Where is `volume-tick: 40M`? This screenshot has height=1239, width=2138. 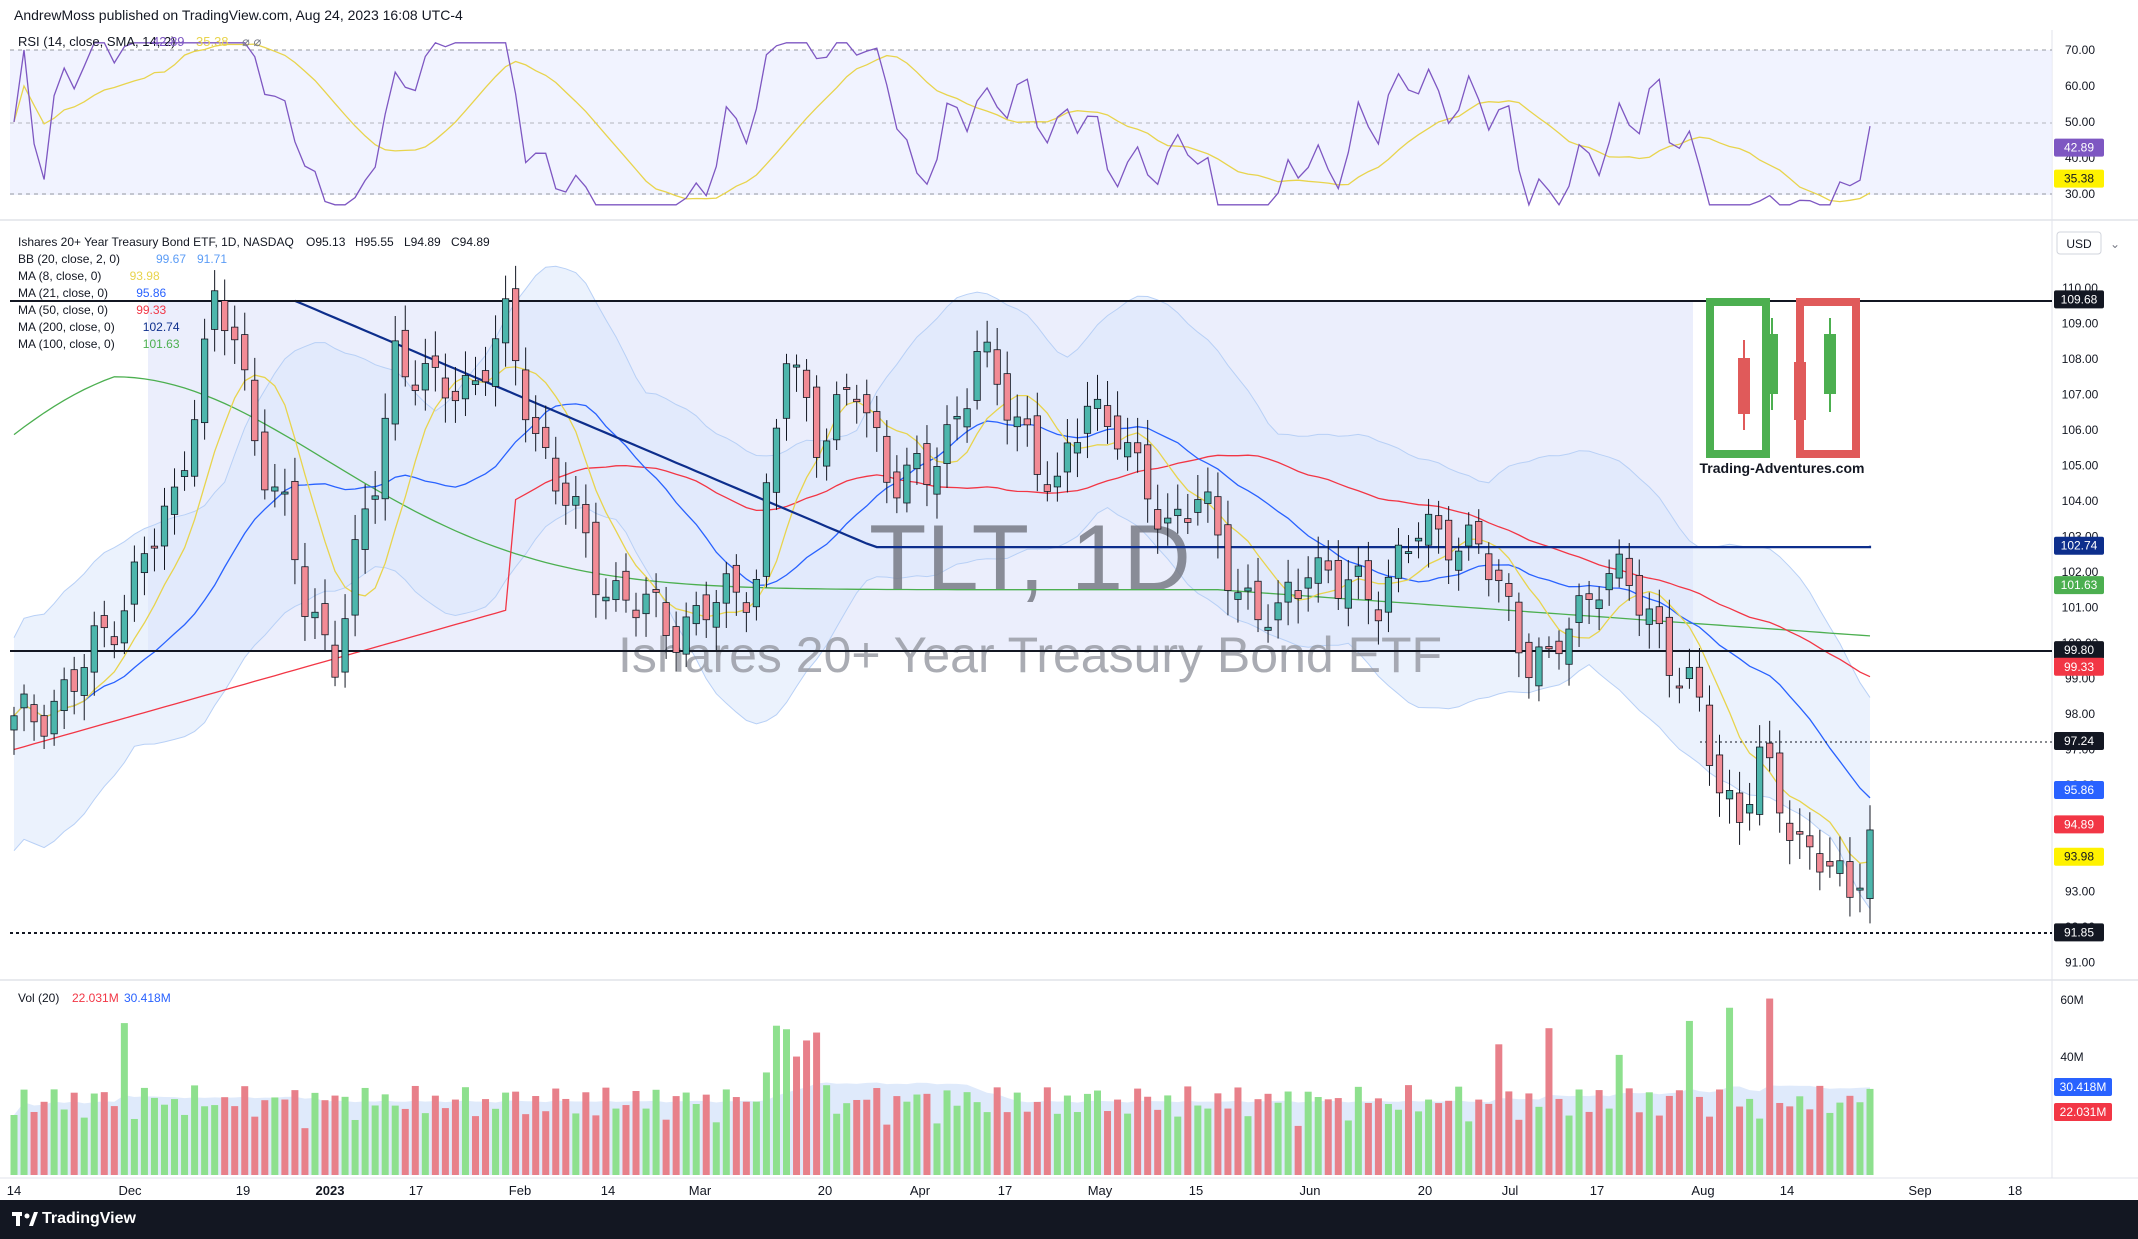
volume-tick: 40M is located at coordinates (2071, 1057).